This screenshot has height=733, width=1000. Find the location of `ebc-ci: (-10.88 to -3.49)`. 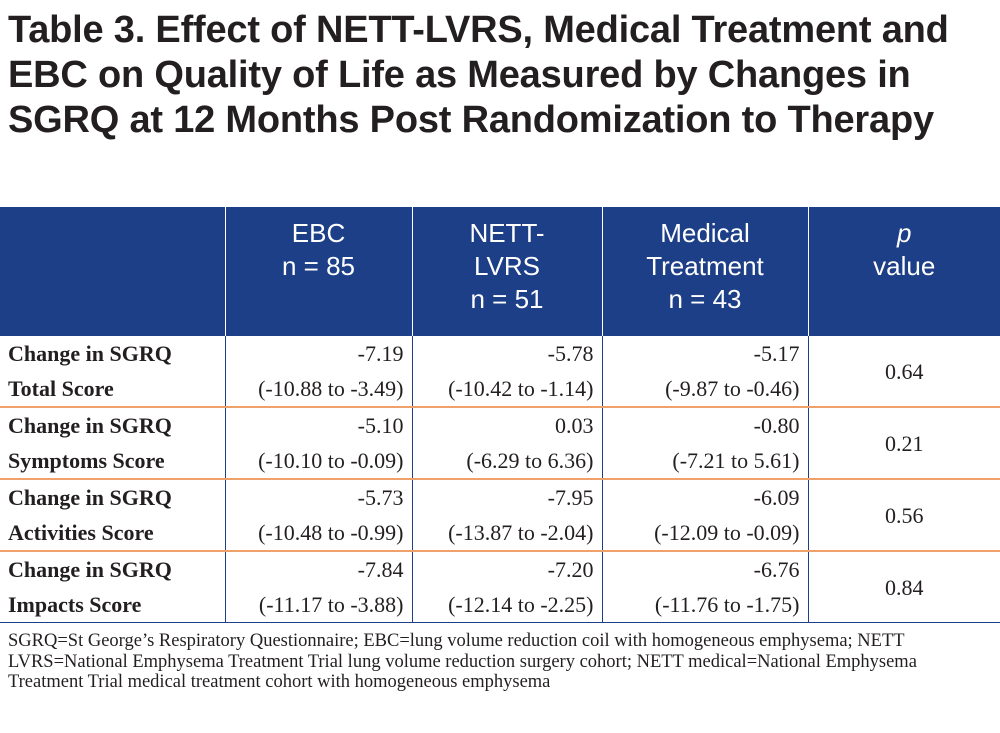

ebc-ci: (-10.88 to -3.49) is located at coordinates (331, 388).